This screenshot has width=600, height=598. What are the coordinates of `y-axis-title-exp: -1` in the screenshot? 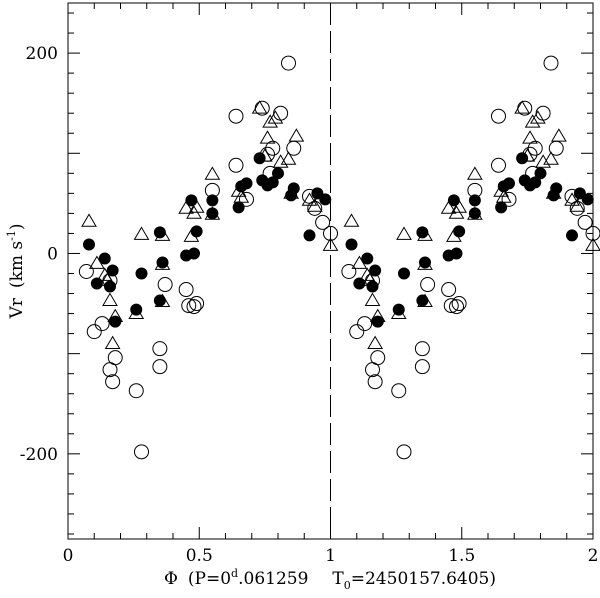 It's located at (11, 235).